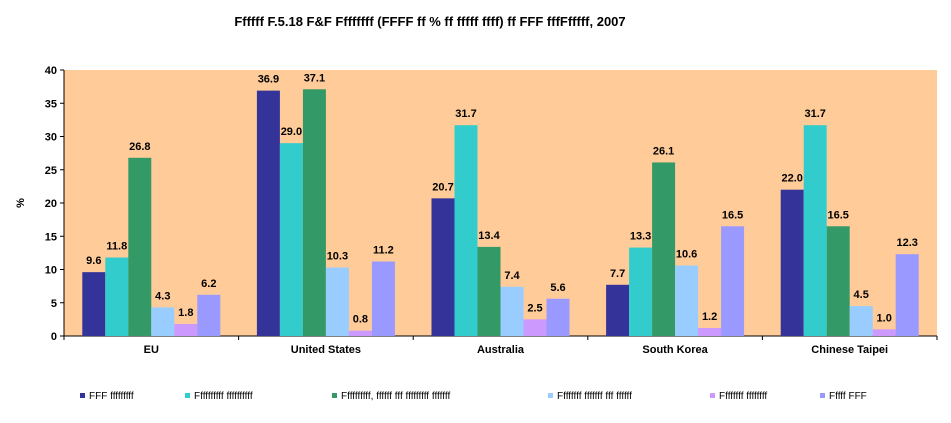 The width and height of the screenshot is (951, 423). Describe the element at coordinates (848, 396) in the screenshot. I see `legend-entry: Fffff FFF` at that location.